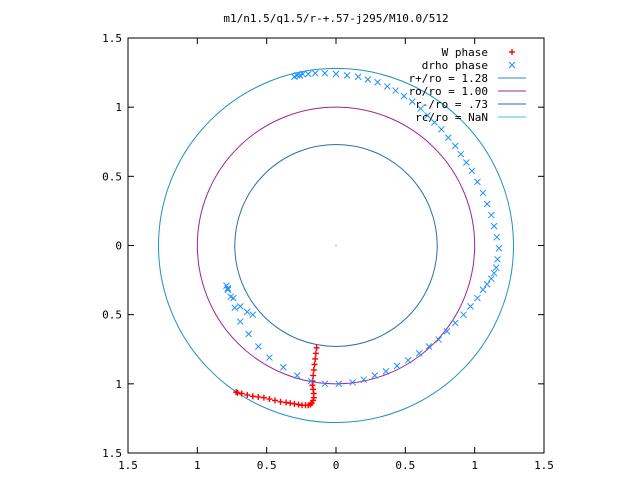 Image resolution: width=640 pixels, height=480 pixels. Describe the element at coordinates (336, 245) in the screenshot. I see `circle-series` at that location.